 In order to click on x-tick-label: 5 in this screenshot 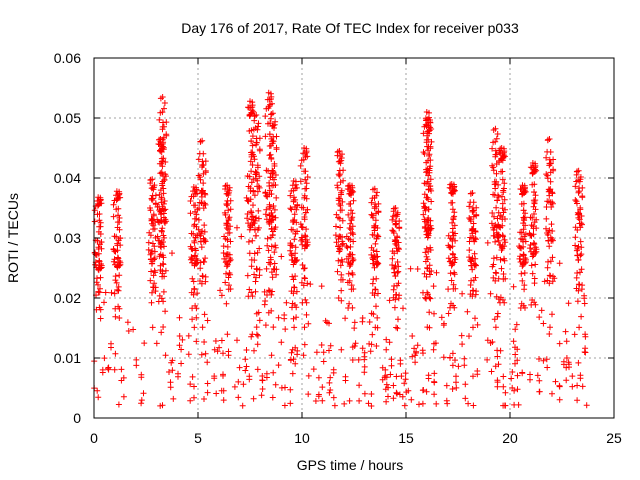, I will do `click(198, 438)`.